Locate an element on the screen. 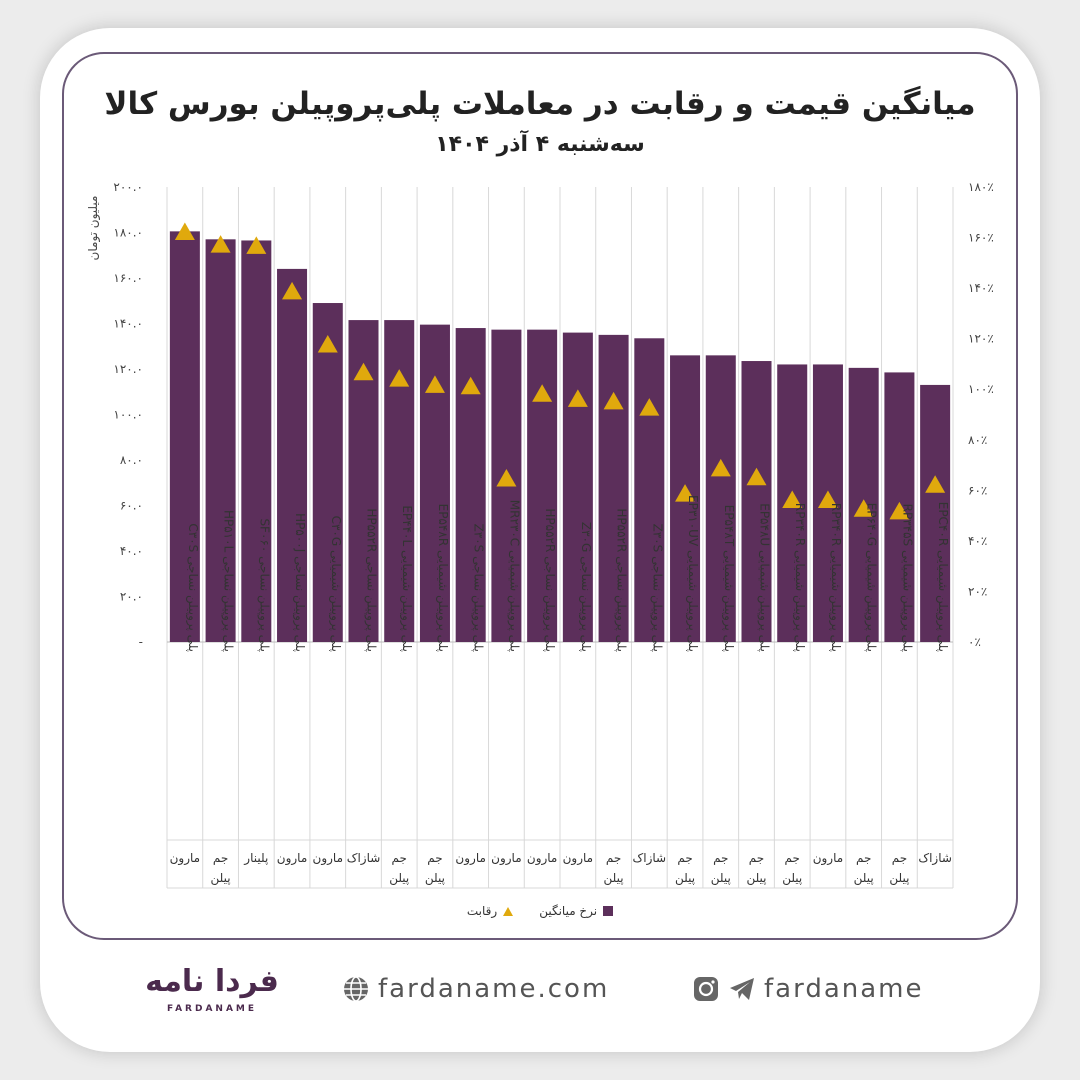 The height and width of the screenshot is (1080, 1080). category-label: پلی پروپیلن شیمیایی EP۳۱۰UV is located at coordinates (692, 573).